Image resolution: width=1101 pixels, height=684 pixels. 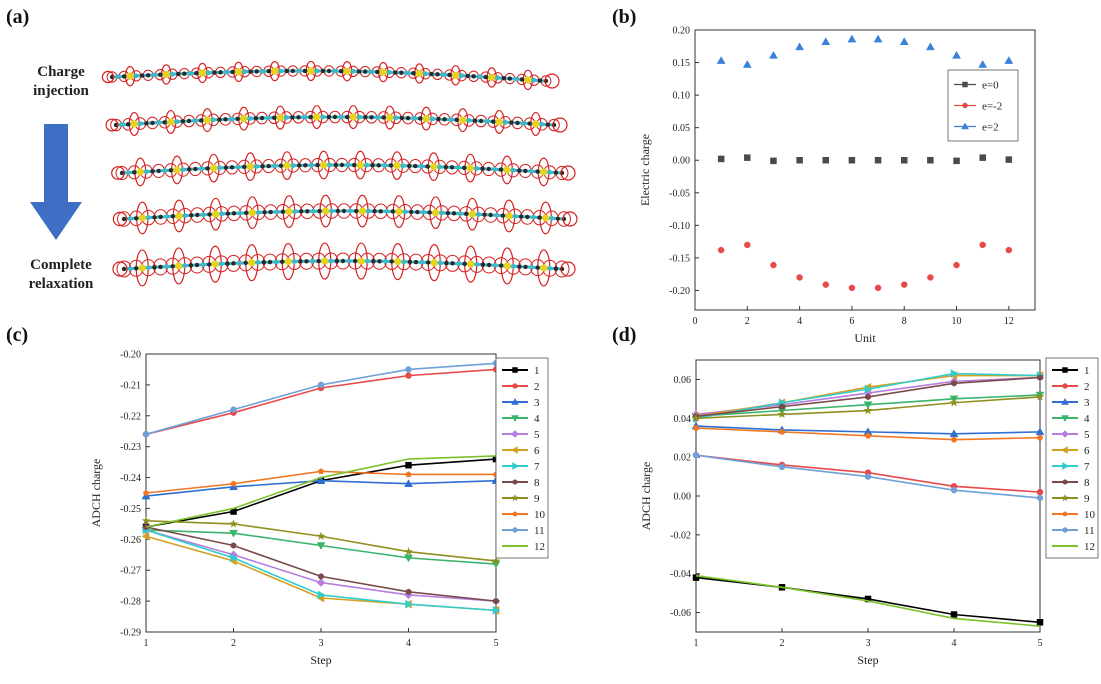 What do you see at coordinates (344, 264) in the screenshot?
I see `molecule-row` at bounding box center [344, 264].